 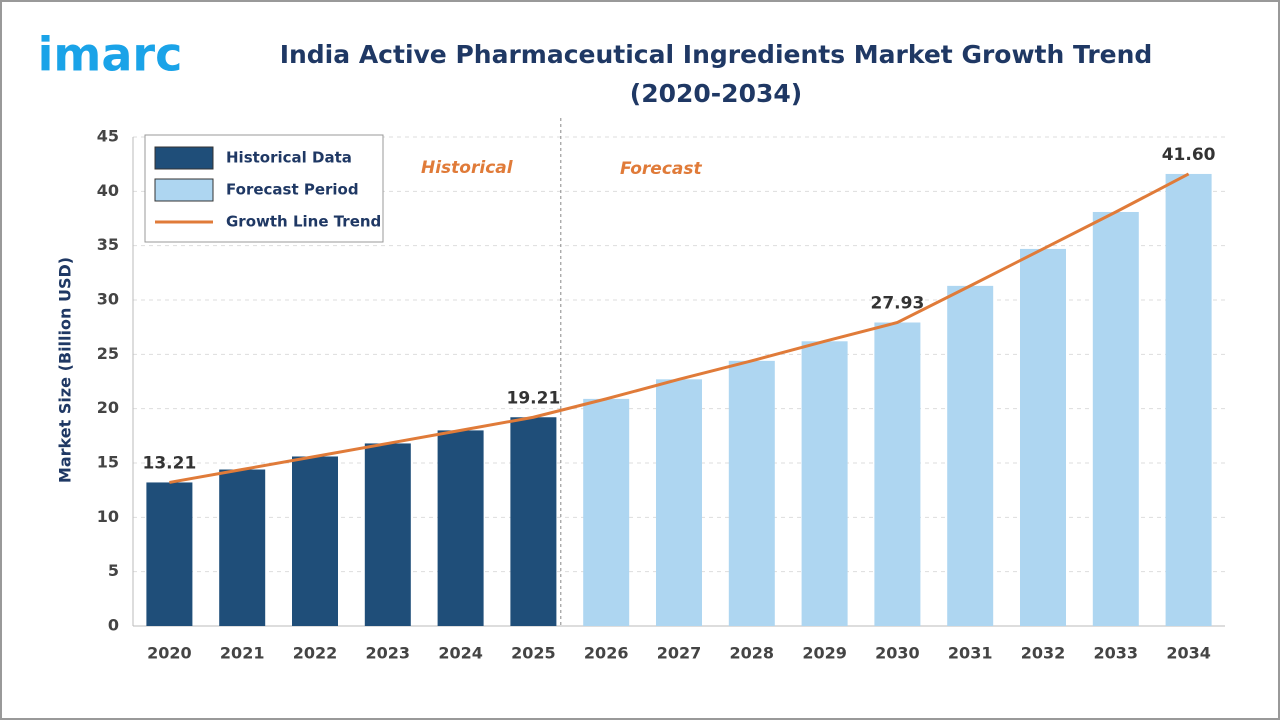 I want to click on x-tick-label: 2033, so click(x=1116, y=653).